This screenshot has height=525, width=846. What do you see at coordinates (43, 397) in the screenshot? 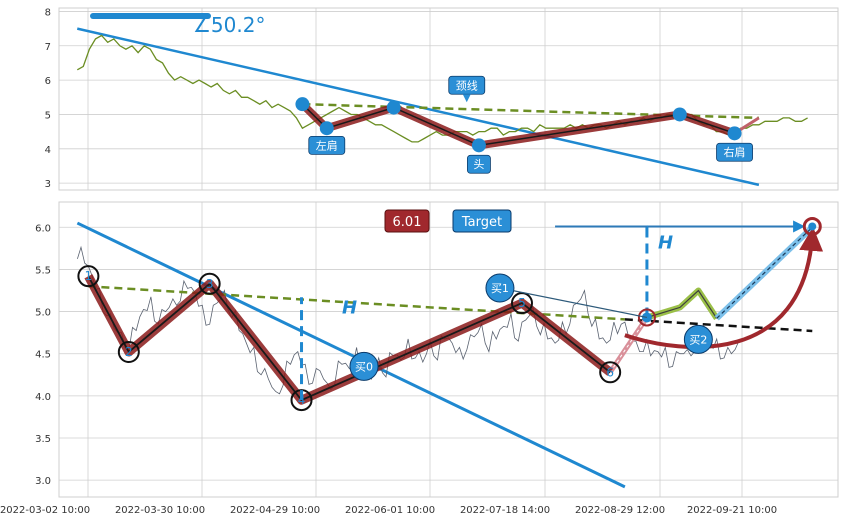
I see `bottom-ytick-label: 4.0` at bounding box center [43, 397].